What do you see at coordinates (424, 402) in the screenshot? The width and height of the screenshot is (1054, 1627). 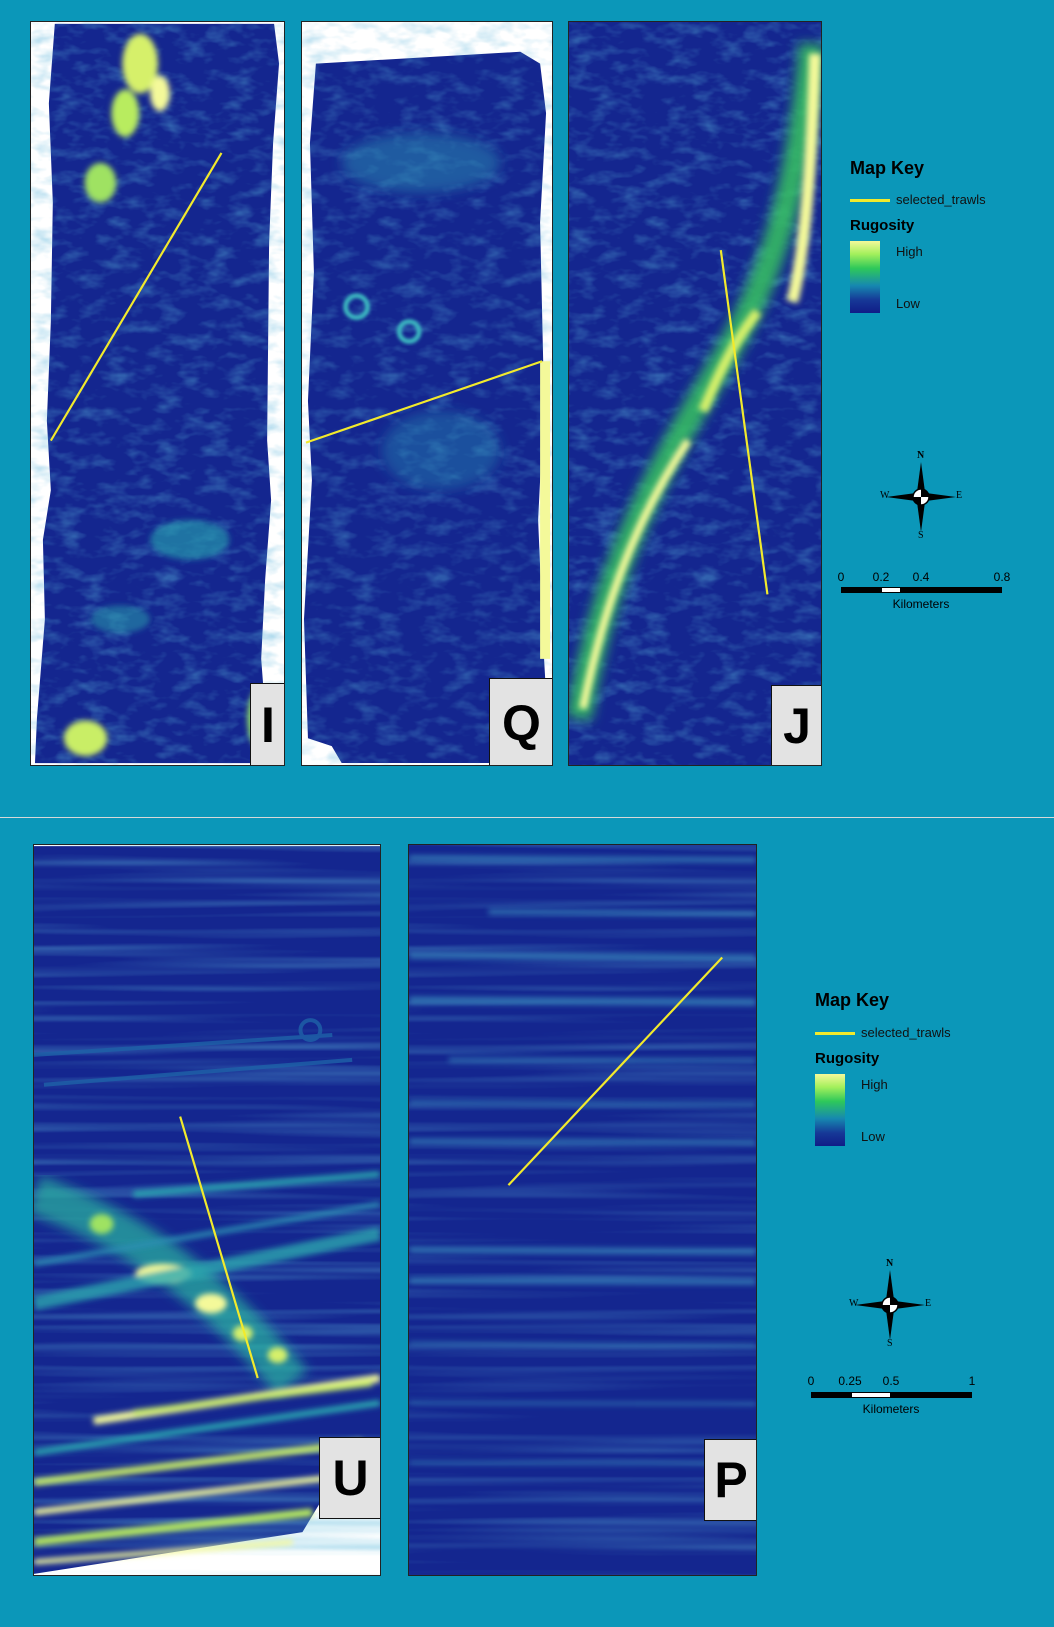 I see `trawl-line-q` at bounding box center [424, 402].